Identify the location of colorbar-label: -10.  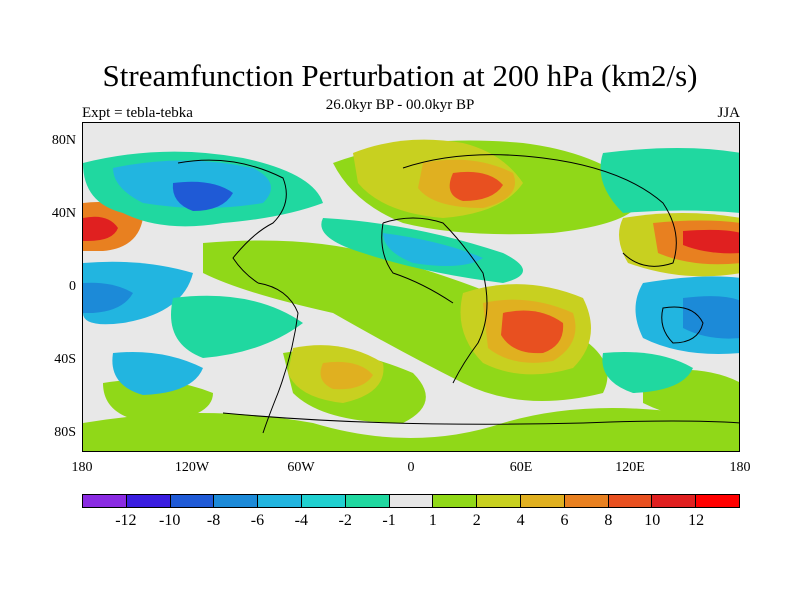
(170, 520).